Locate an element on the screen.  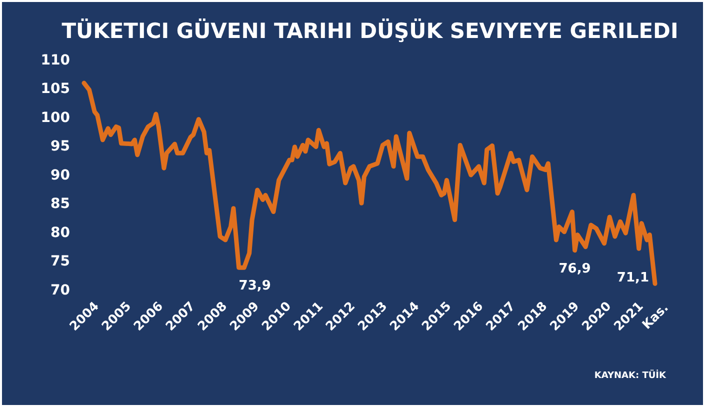
y-tick-label: 100 is located at coordinates (55, 118).